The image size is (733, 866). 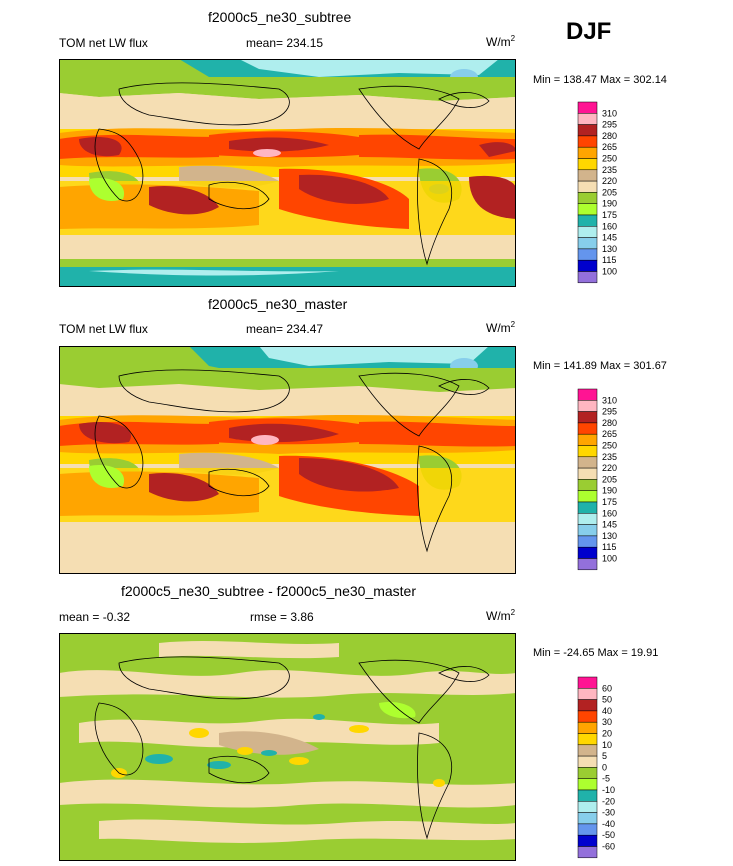 I want to click on colorbar-label: 205, so click(x=609, y=479).